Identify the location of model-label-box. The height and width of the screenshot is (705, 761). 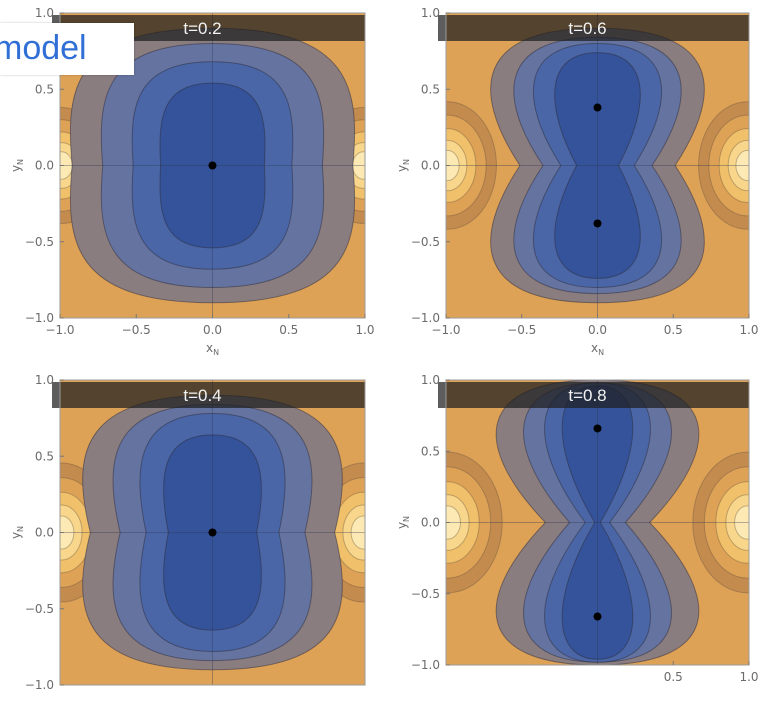
(67, 49).